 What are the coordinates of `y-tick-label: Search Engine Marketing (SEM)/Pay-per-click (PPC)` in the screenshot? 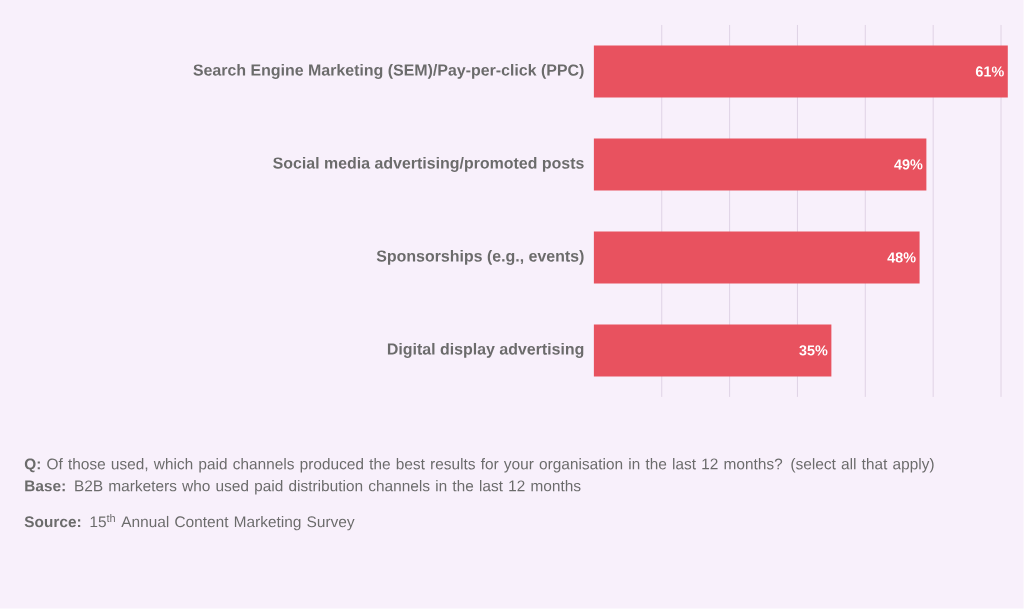 It's located at (388, 71).